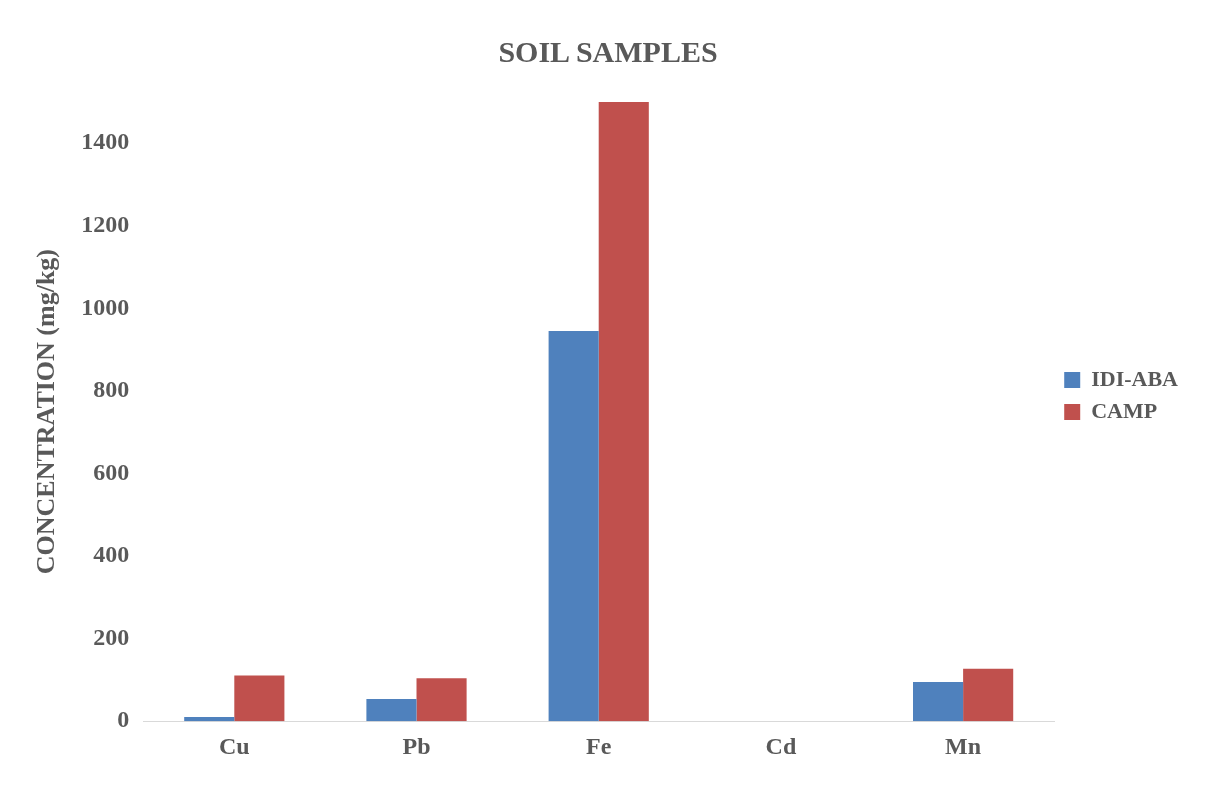 This screenshot has height=794, width=1208. What do you see at coordinates (111, 471) in the screenshot?
I see `y-tick-label: 600` at bounding box center [111, 471].